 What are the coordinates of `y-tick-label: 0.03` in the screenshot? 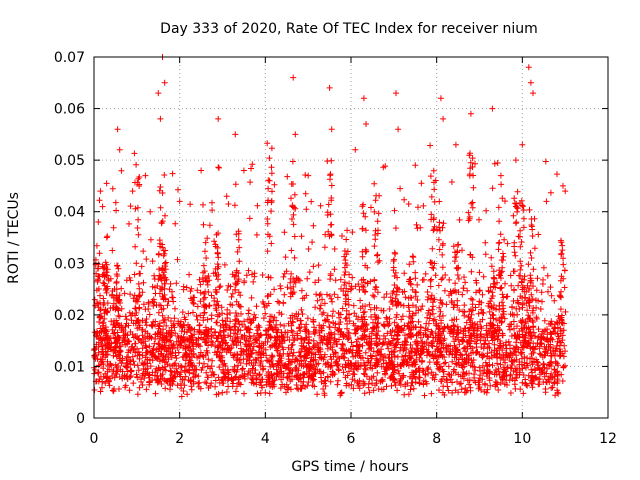 It's located at (69, 264).